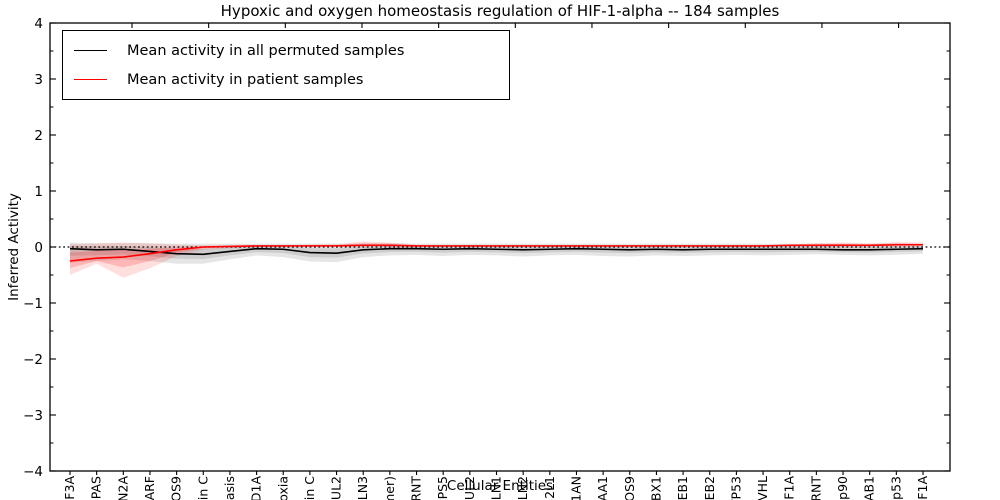 The width and height of the screenshot is (1000, 500). I want to click on x-tick-label: CDKN2A, so click(122, 488).